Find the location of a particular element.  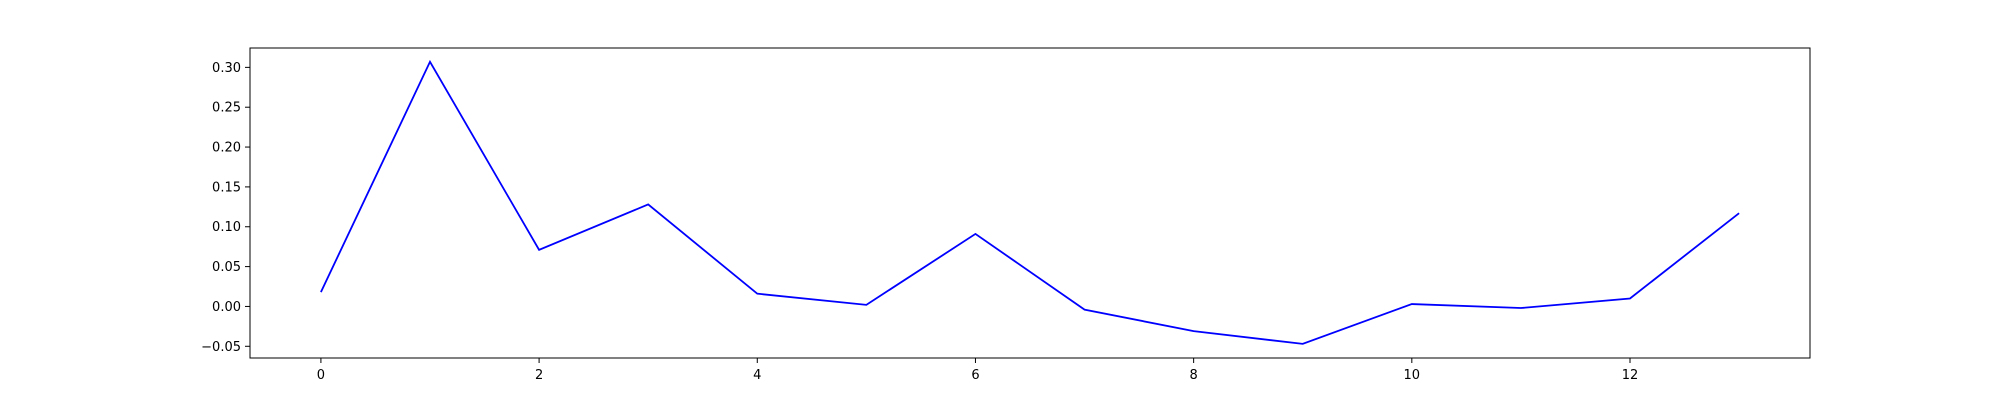

x-tick-label: 10 is located at coordinates (1412, 375).